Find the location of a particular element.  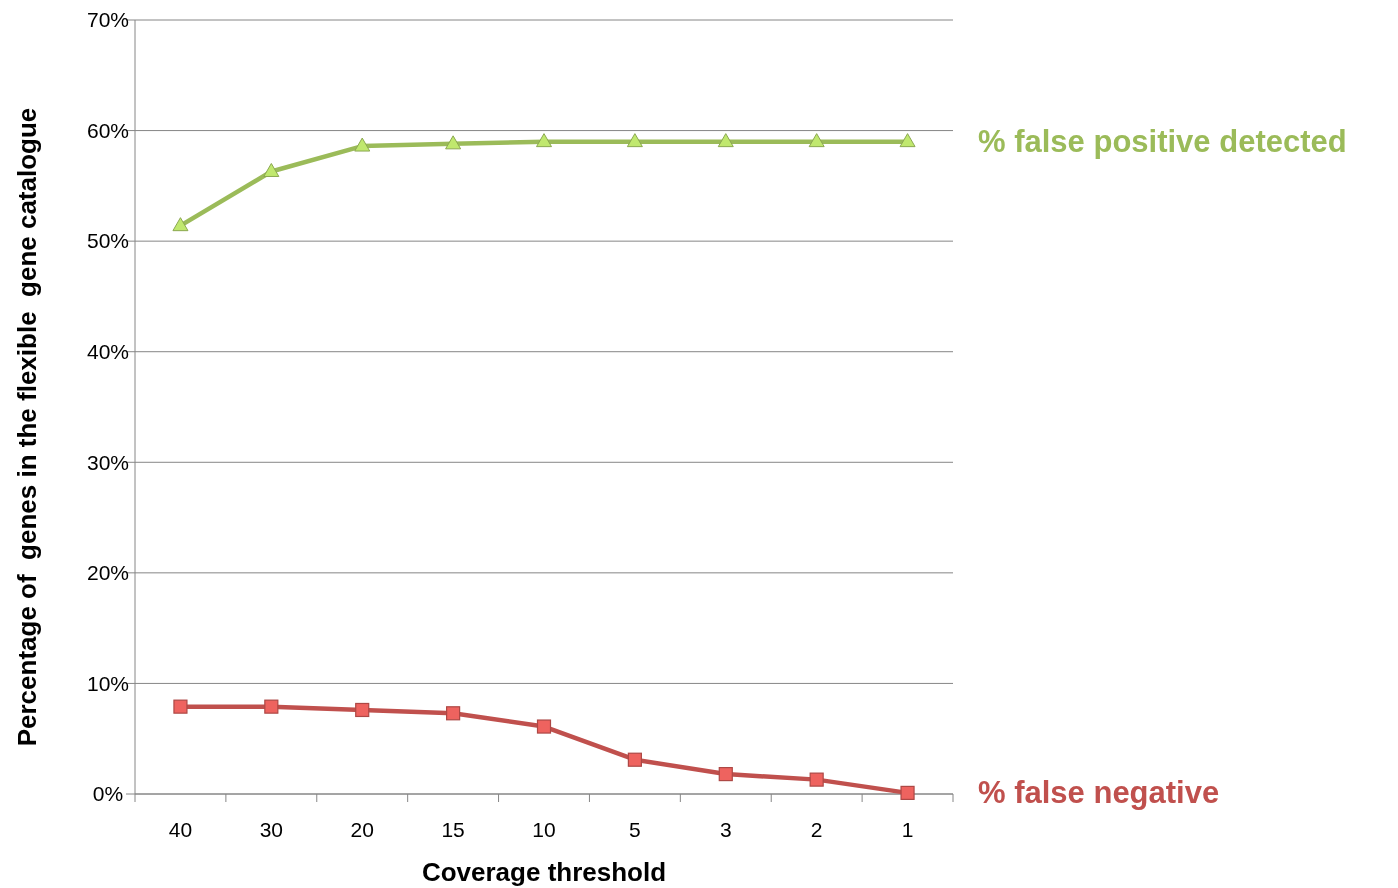

x-tick-label: 15 is located at coordinates (453, 829).